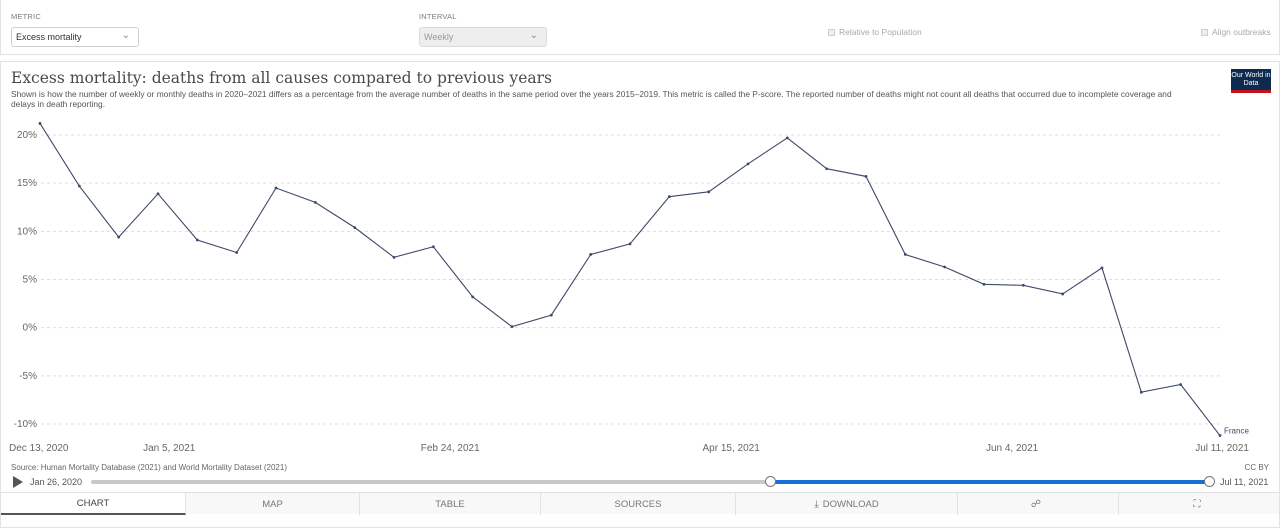 This screenshot has height=528, width=1280. Describe the element at coordinates (27, 183) in the screenshot. I see `y-tick-label: 15%` at that location.